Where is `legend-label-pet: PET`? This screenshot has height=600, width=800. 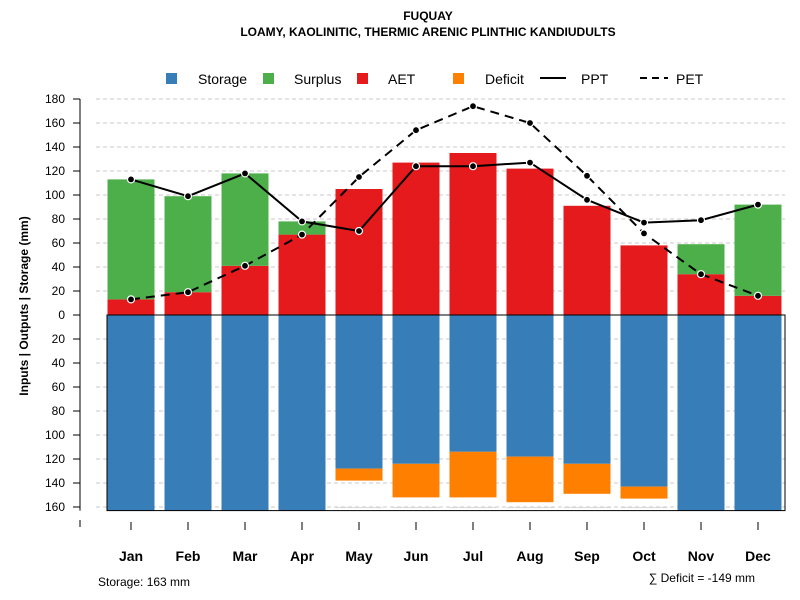
legend-label-pet: PET is located at coordinates (690, 79).